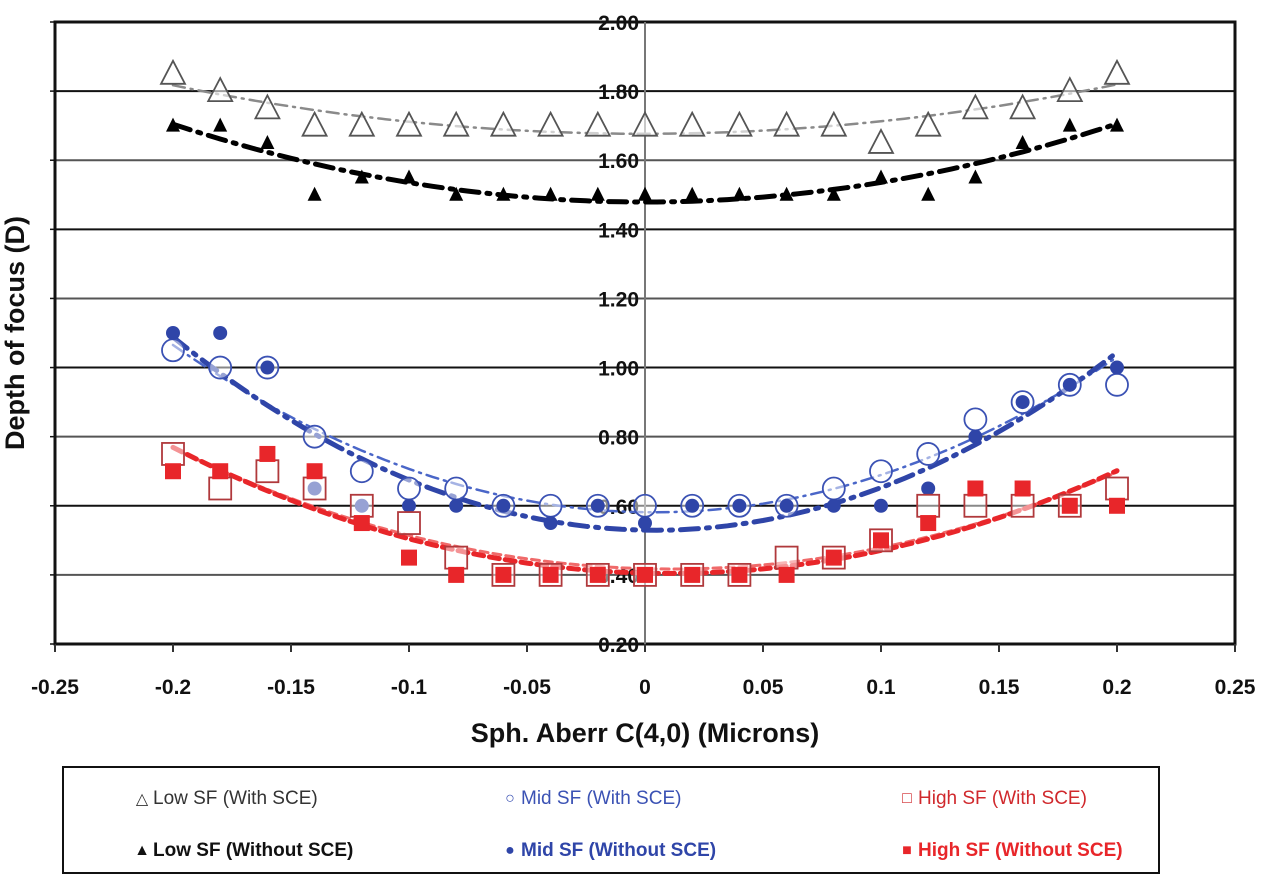  I want to click on y-tick-label: 1.20, so click(618, 299).